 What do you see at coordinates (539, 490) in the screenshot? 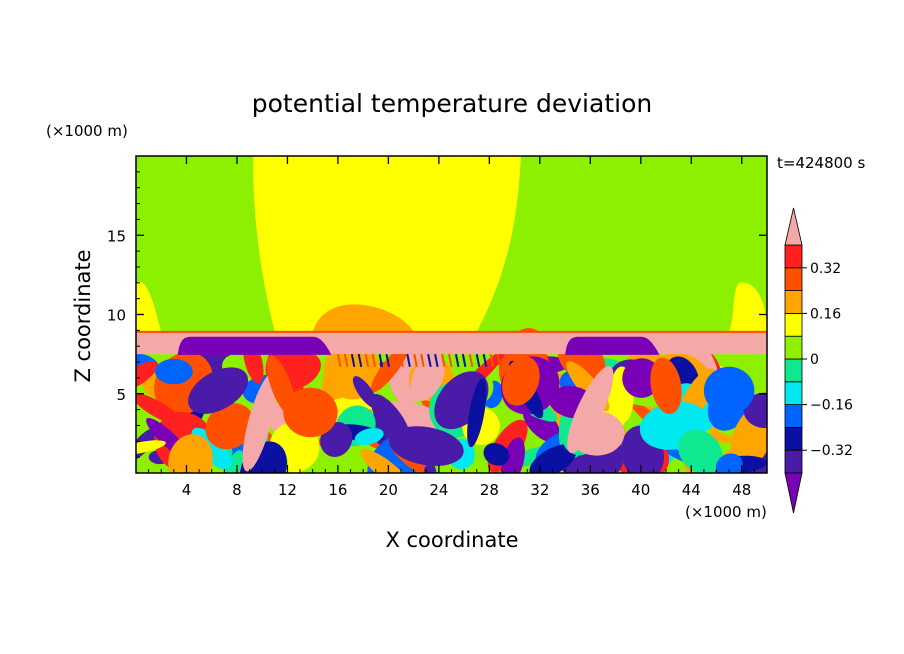
I see `x-tick-label: 32` at bounding box center [539, 490].